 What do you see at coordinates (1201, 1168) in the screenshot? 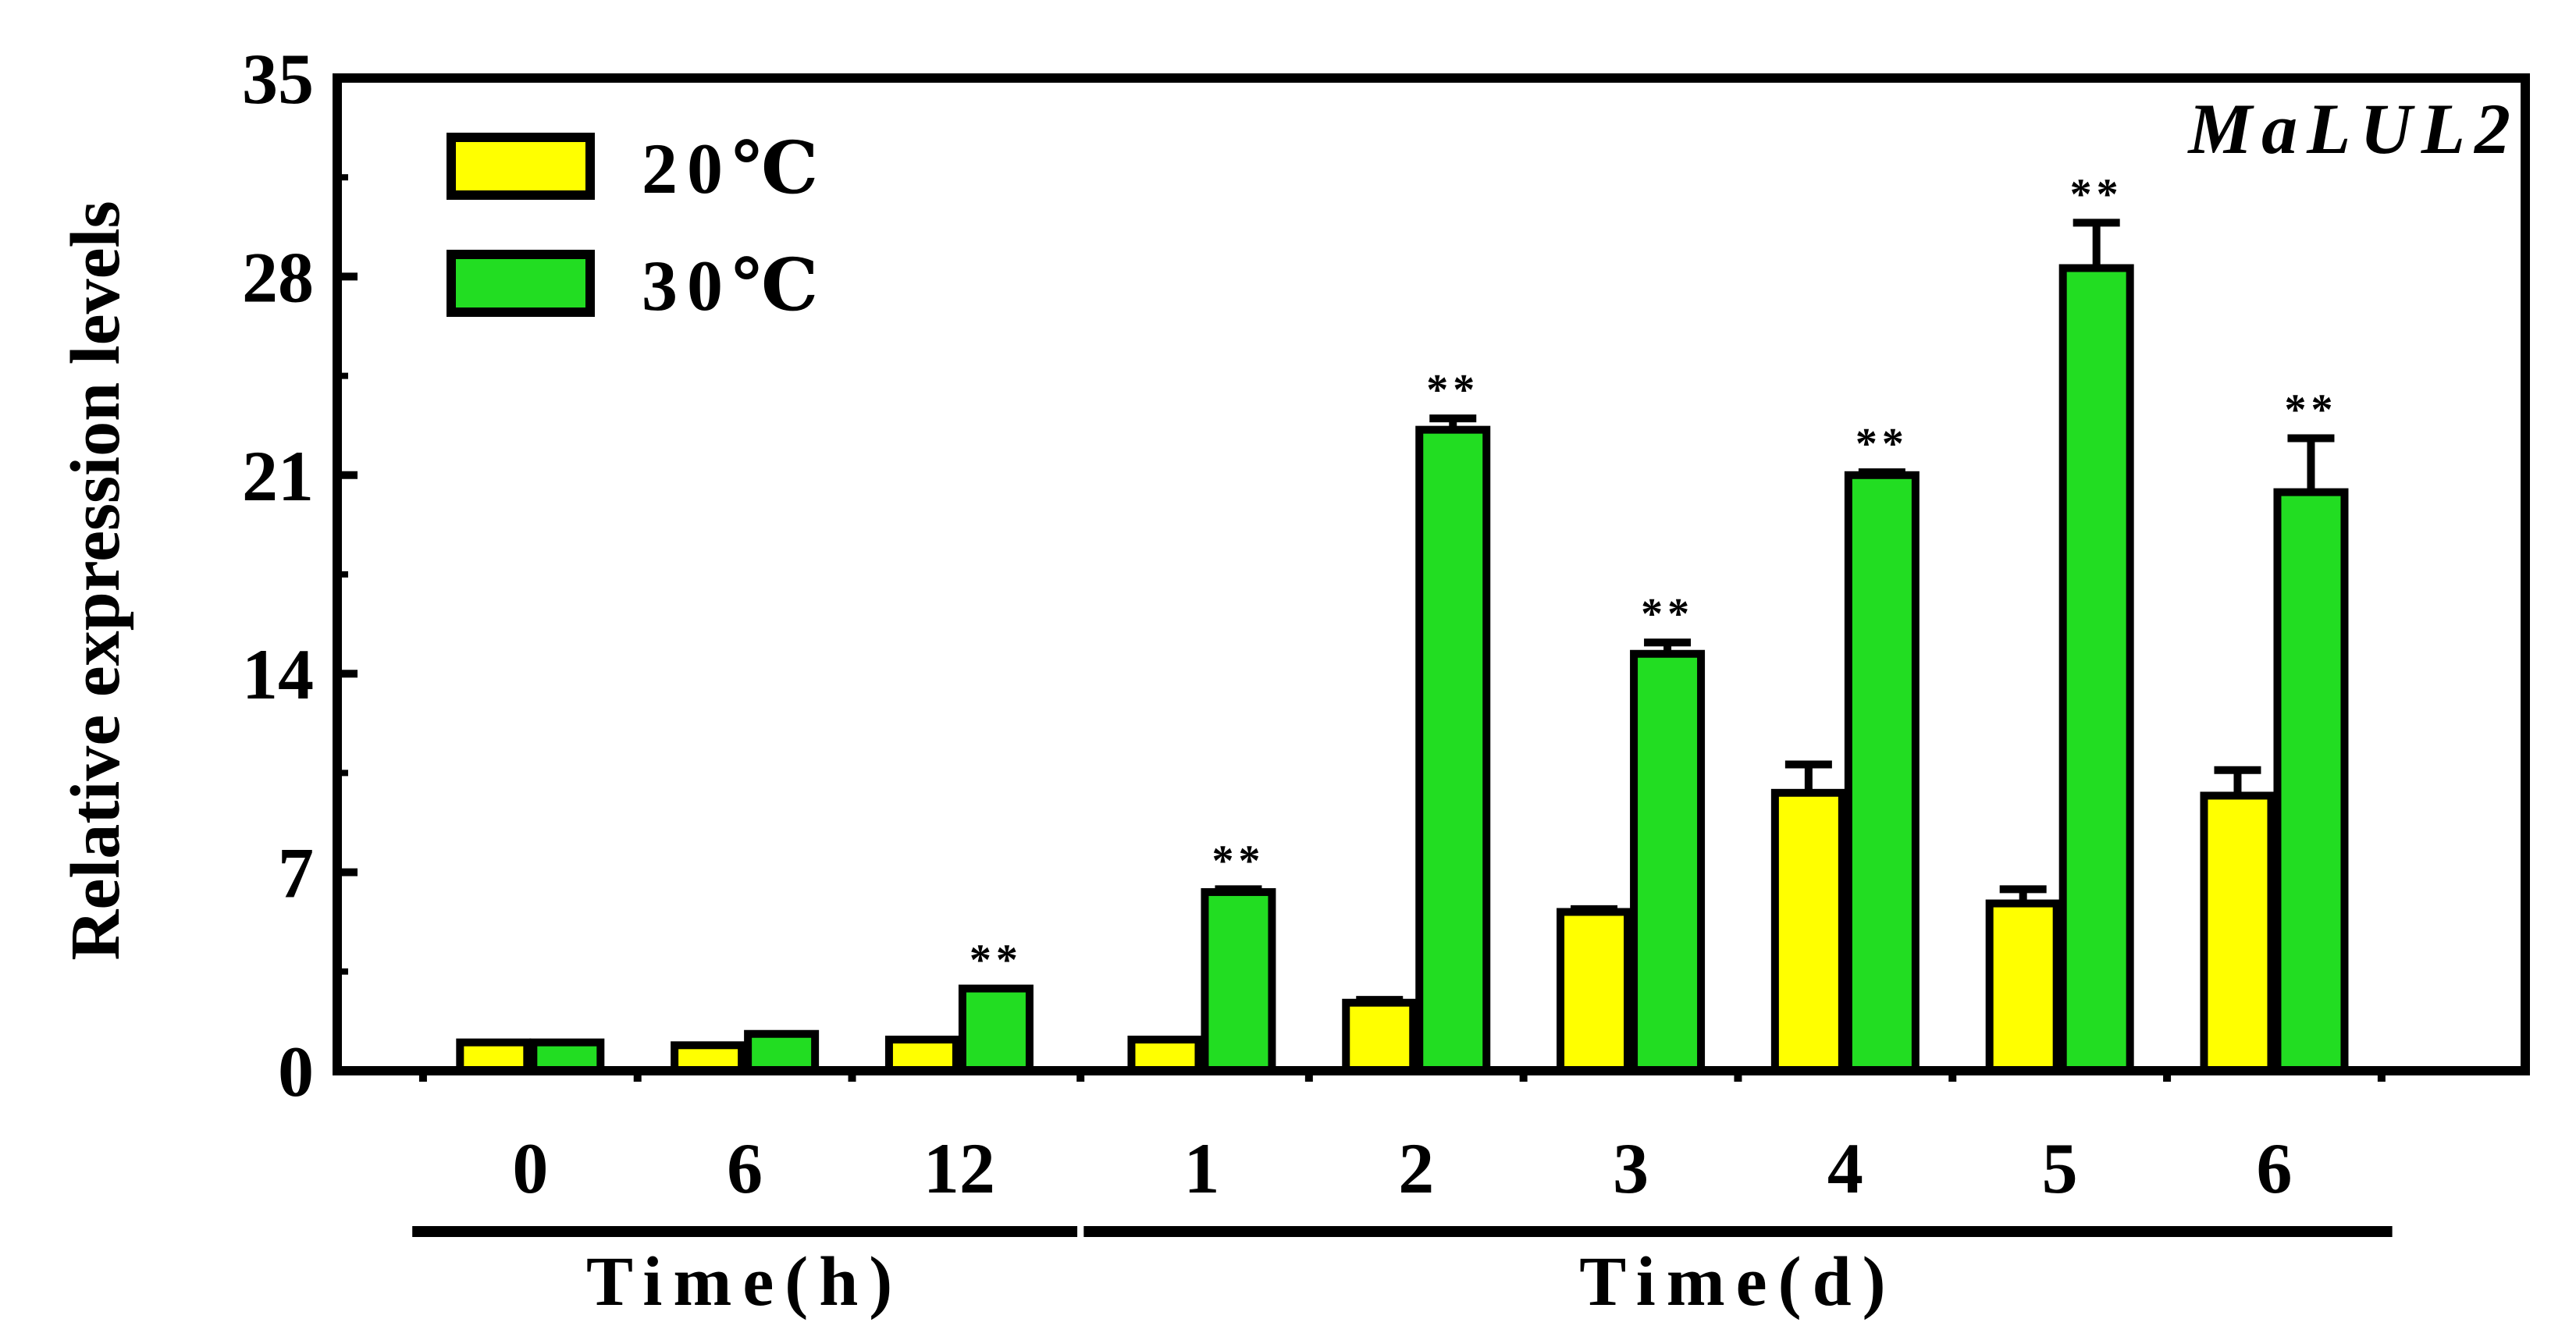
I see `x-tick-label-3: 1` at bounding box center [1201, 1168].